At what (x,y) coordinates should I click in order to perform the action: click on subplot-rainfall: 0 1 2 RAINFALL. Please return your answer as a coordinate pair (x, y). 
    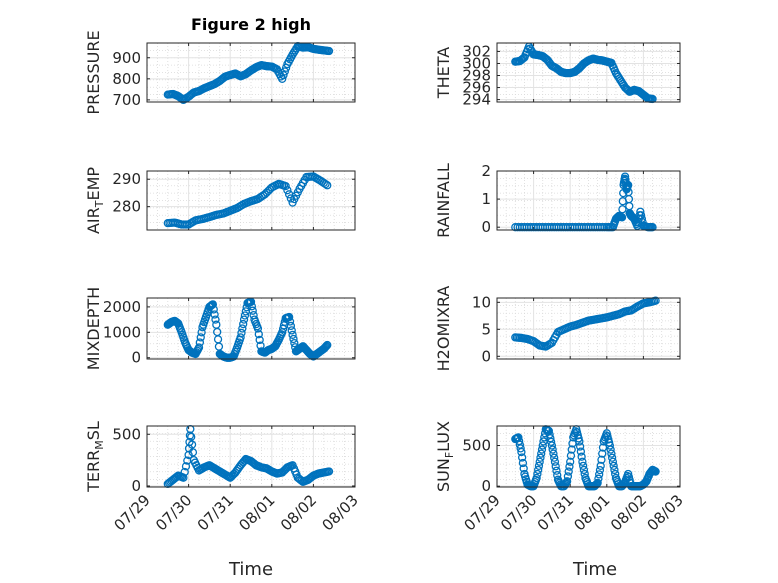
    Looking at the image, I should click on (557, 200).